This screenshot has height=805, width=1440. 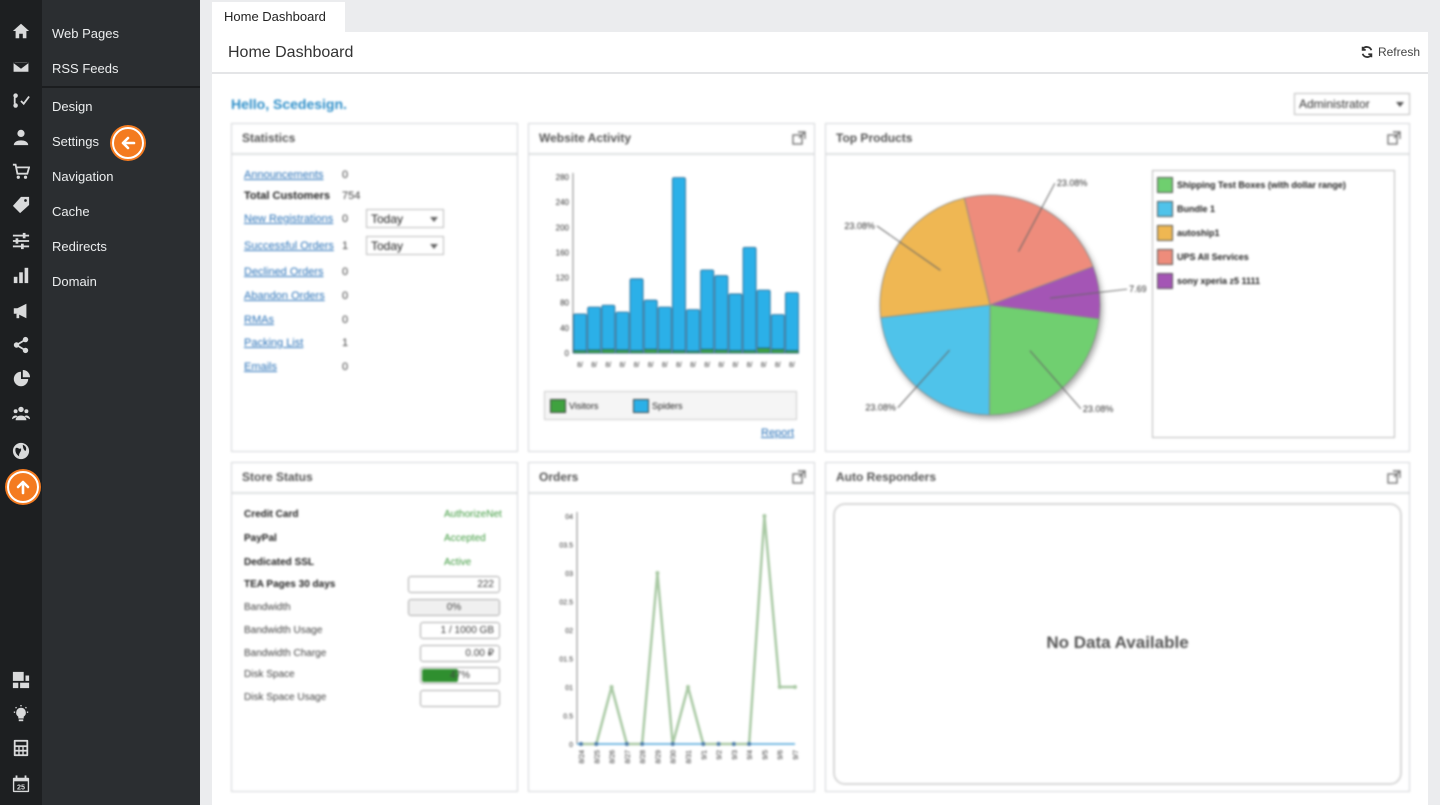 I want to click on tag-icon, so click(x=21, y=205).